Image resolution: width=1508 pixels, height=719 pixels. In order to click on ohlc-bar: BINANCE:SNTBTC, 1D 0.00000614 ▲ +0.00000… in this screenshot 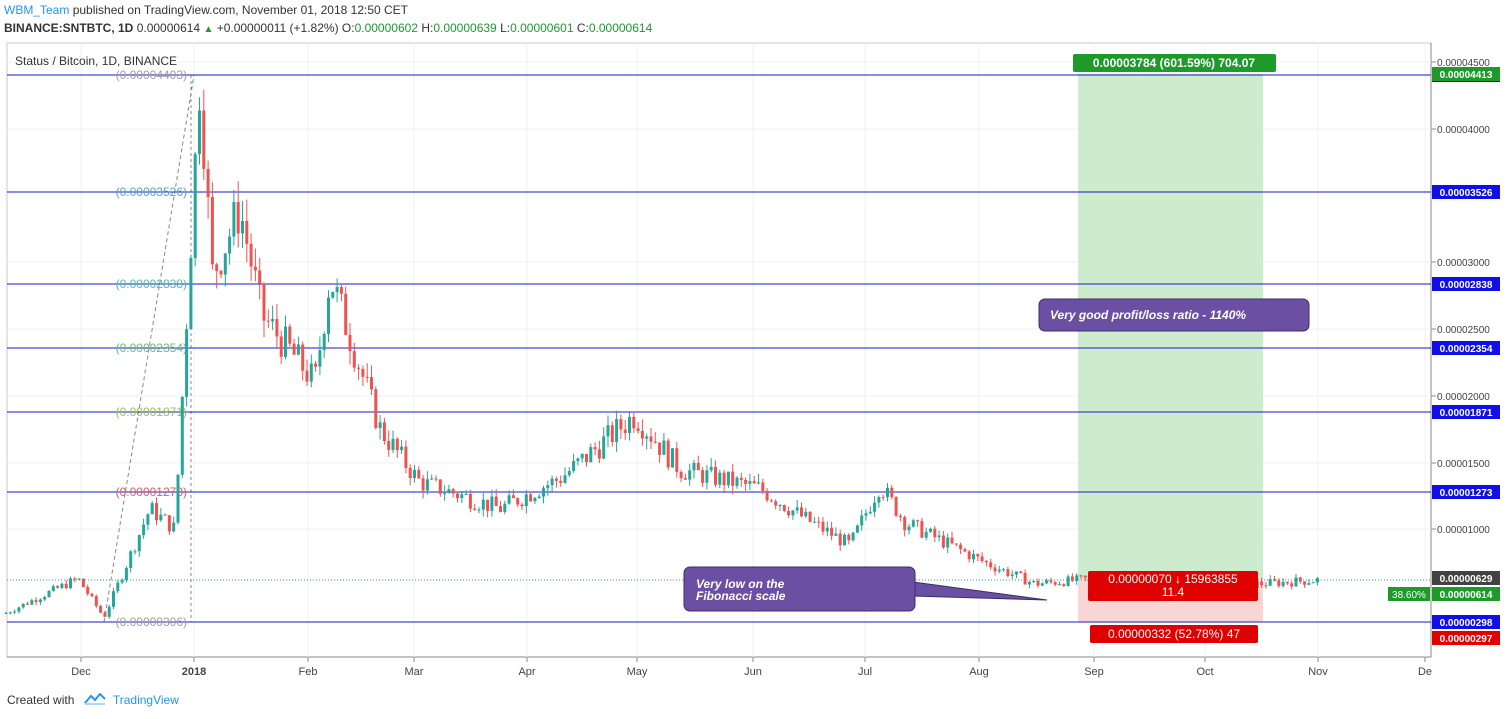, I will do `click(328, 28)`.